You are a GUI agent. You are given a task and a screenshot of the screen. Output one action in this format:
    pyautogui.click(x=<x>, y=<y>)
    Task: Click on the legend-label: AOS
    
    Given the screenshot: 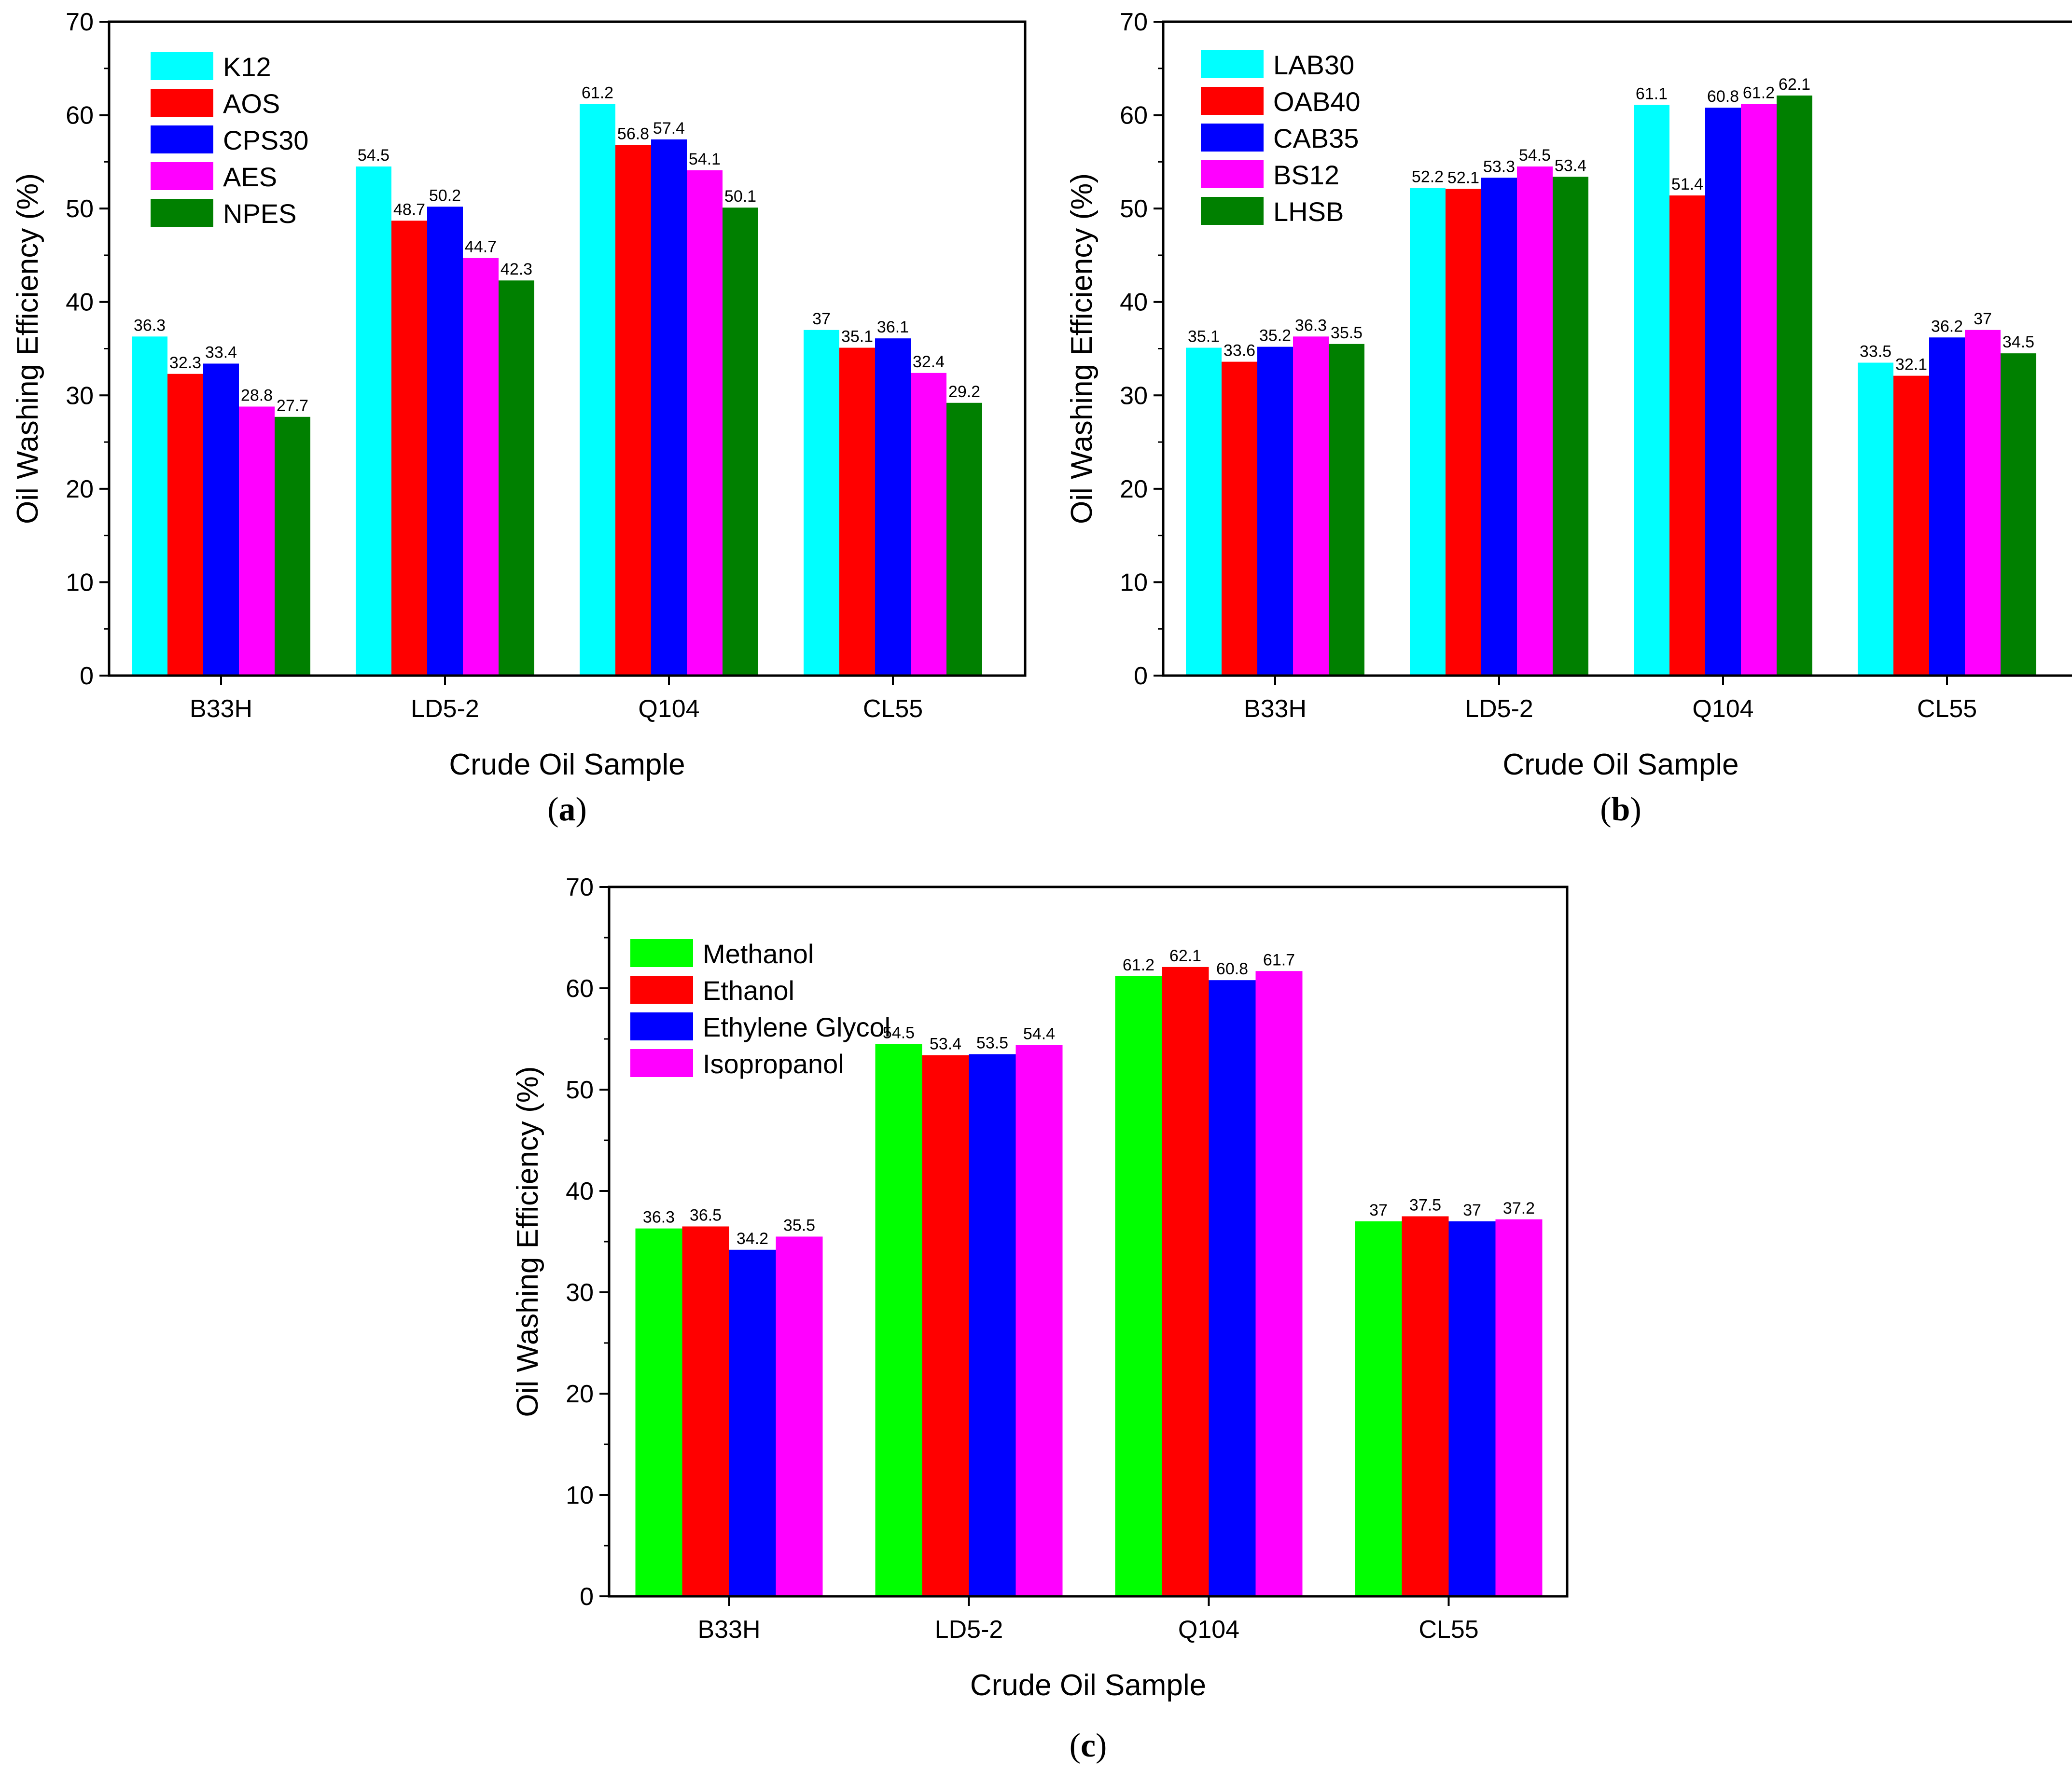 What is the action you would take?
    pyautogui.click(x=251, y=104)
    